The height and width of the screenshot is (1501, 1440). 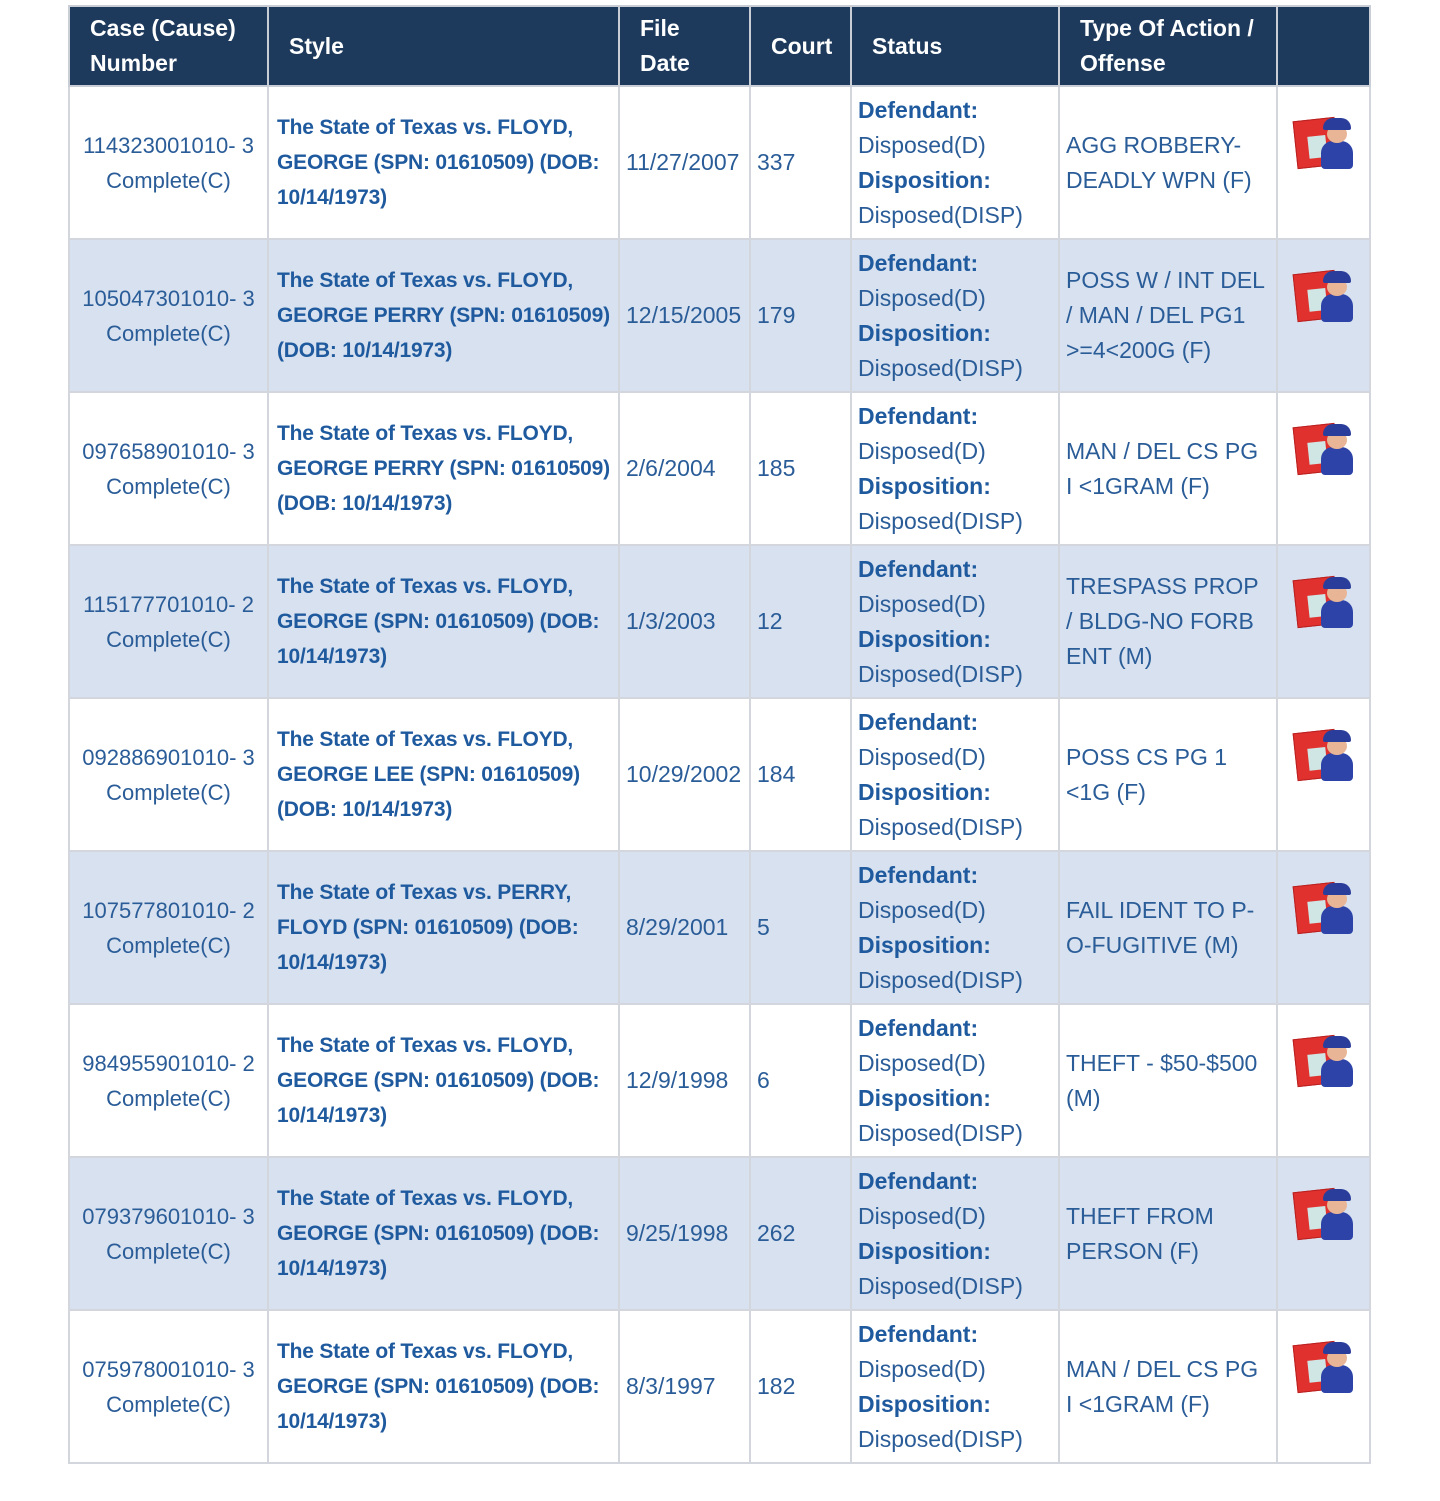 What do you see at coordinates (1168, 46) in the screenshot?
I see `header-type-of-action: Type Of Action / Offense` at bounding box center [1168, 46].